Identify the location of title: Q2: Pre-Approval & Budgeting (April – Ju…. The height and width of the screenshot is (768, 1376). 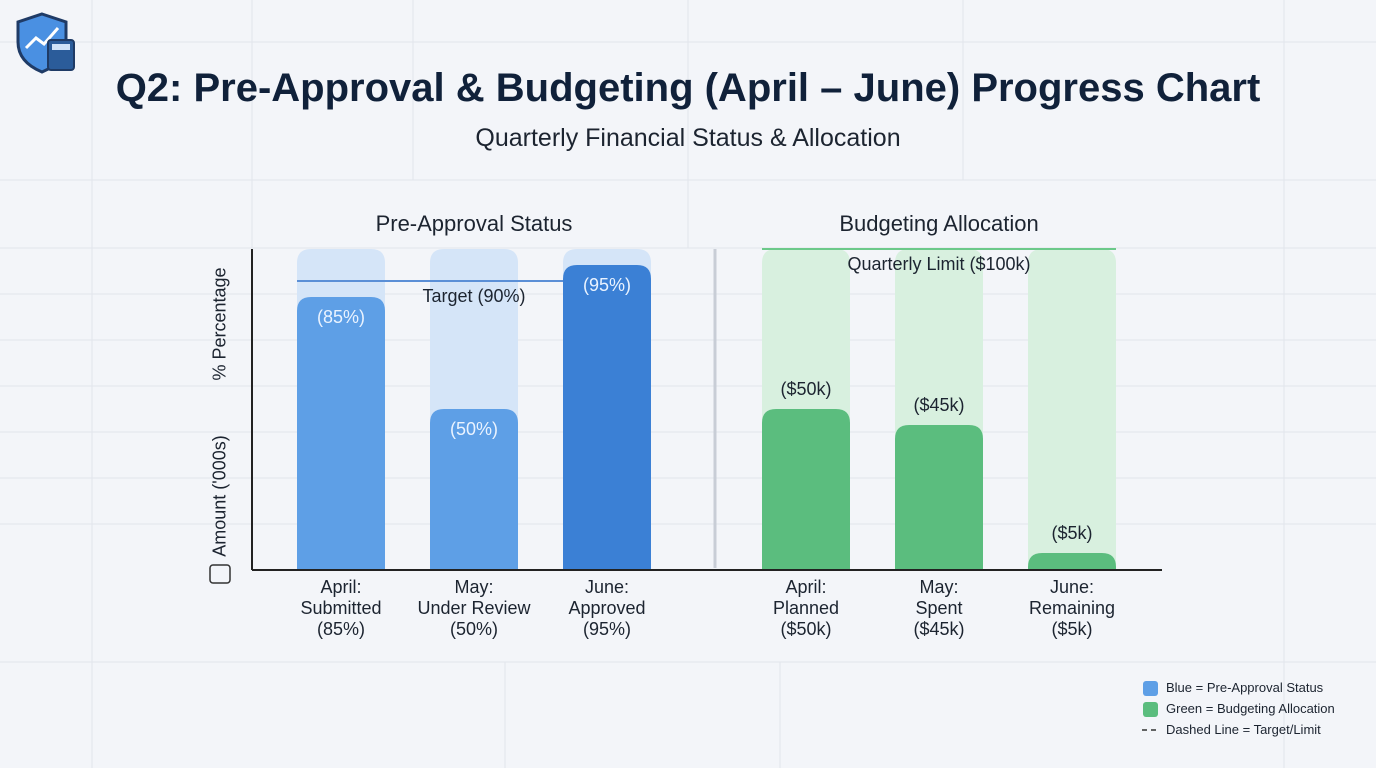
(688, 88).